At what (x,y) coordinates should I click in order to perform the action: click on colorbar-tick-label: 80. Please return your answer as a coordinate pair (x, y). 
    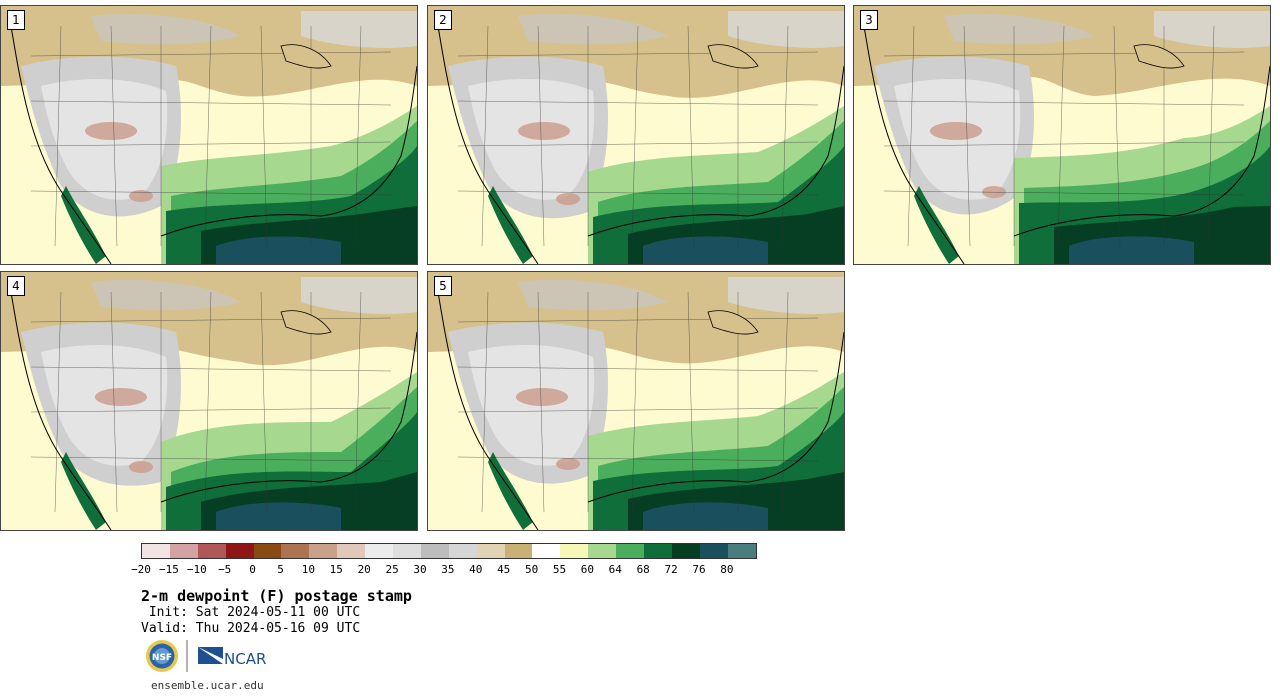
    Looking at the image, I should click on (727, 569).